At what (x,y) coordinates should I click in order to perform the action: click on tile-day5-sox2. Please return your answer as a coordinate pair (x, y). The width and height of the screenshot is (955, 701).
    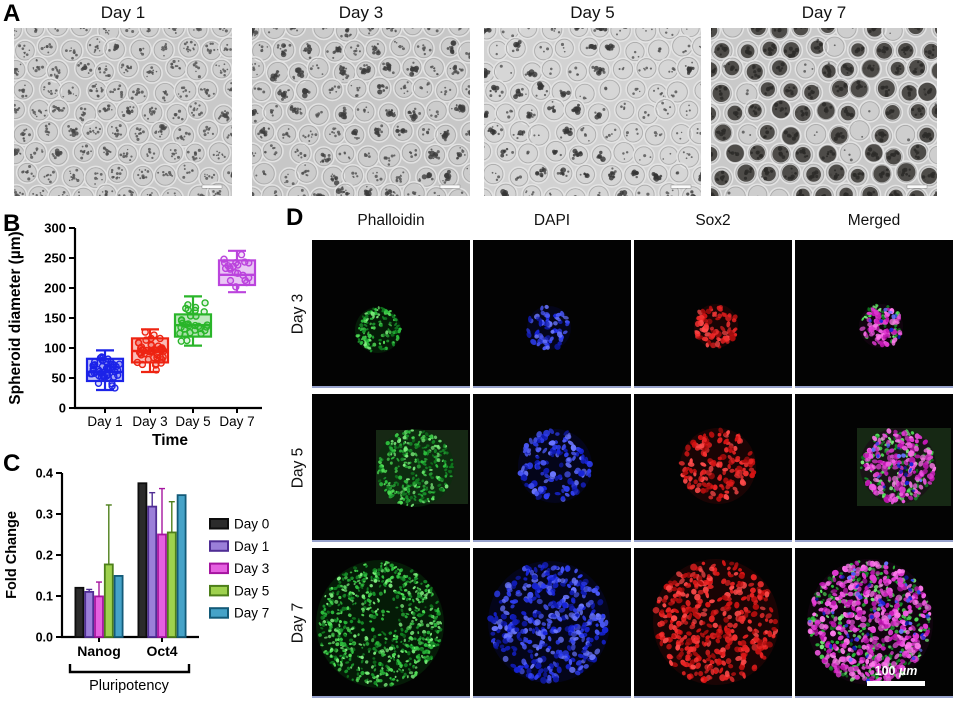
    Looking at the image, I should click on (713, 468).